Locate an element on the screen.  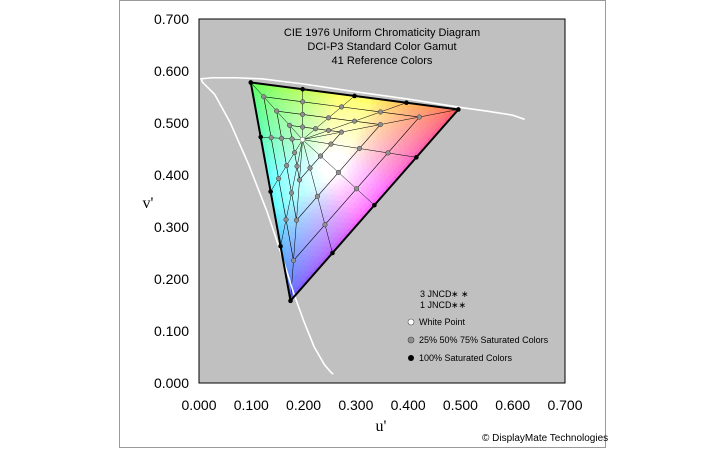
reference-color-points is located at coordinates (354, 192).